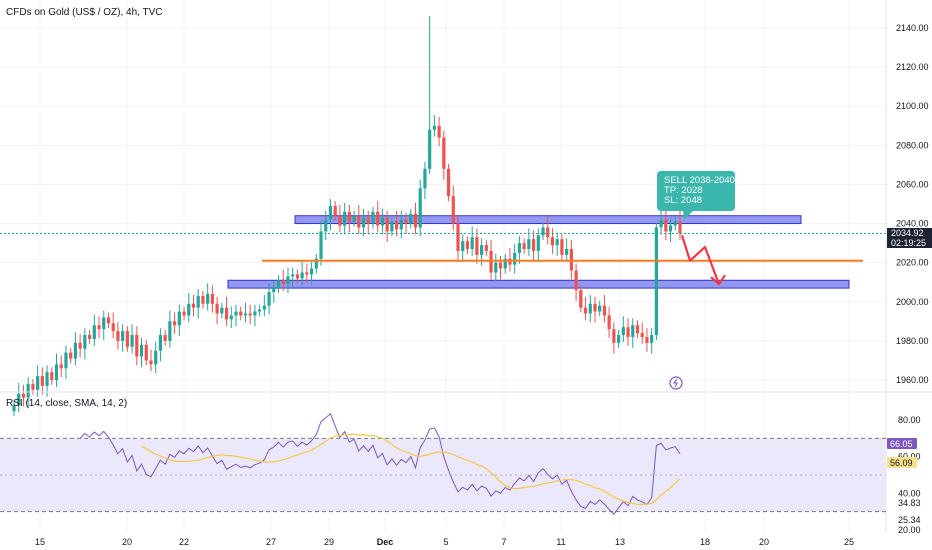  Describe the element at coordinates (912, 302) in the screenshot. I see `price-tick-label: 2000.00` at that location.